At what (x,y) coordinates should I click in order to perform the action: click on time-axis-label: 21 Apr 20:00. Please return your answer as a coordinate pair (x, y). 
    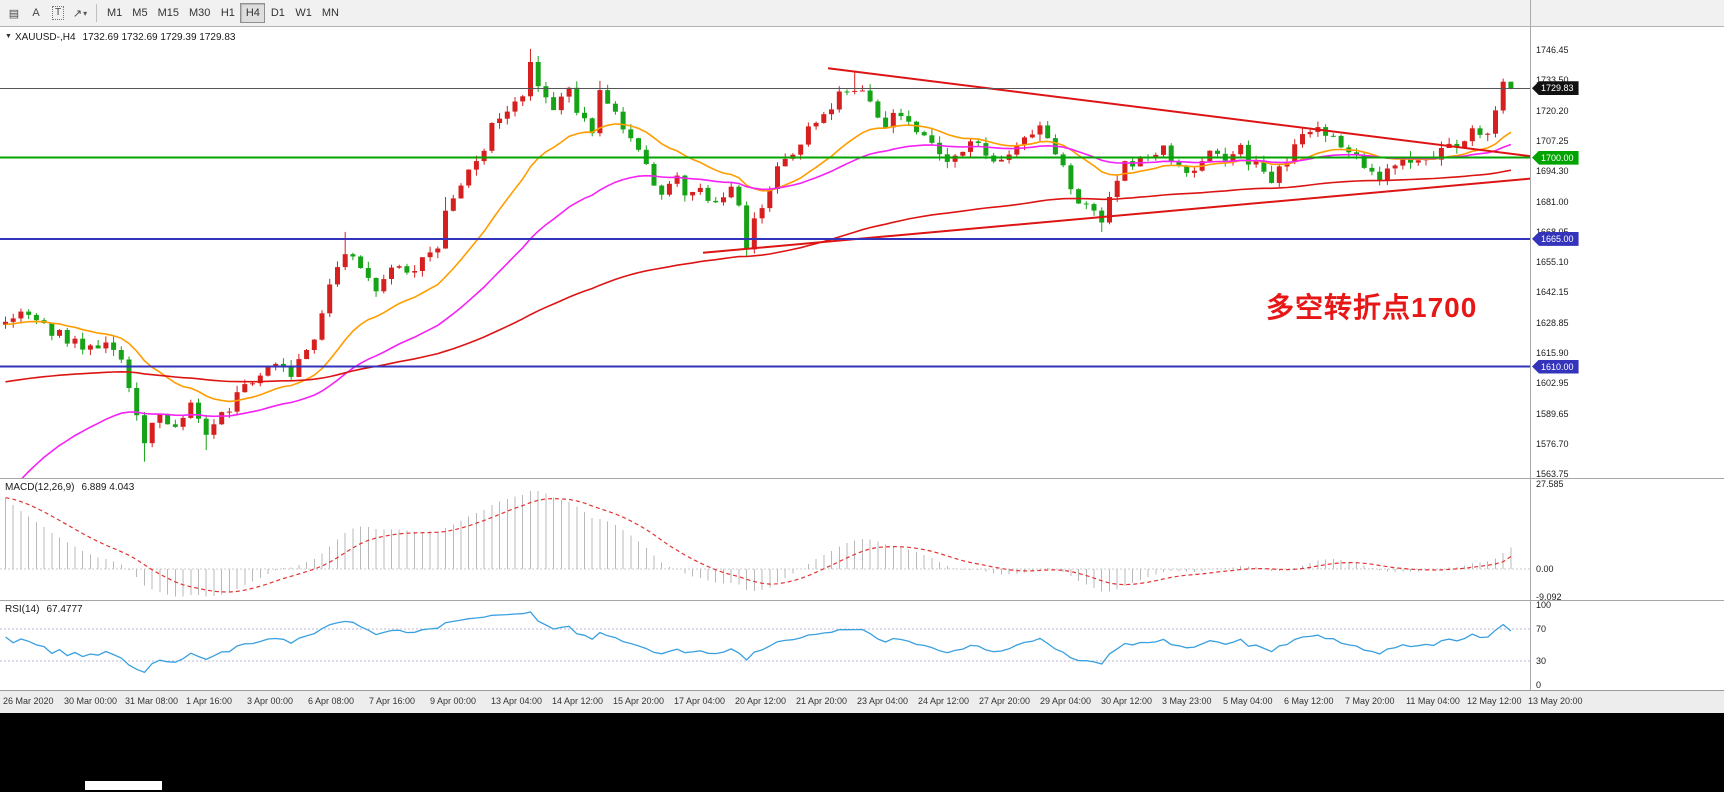
    Looking at the image, I should click on (822, 701).